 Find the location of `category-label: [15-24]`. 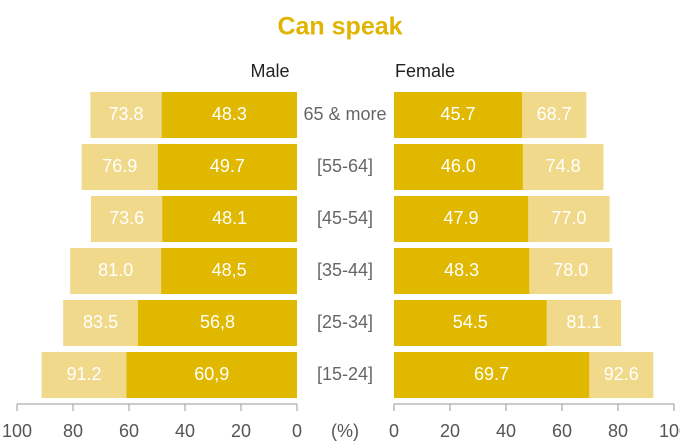

category-label: [15-24] is located at coordinates (345, 374).